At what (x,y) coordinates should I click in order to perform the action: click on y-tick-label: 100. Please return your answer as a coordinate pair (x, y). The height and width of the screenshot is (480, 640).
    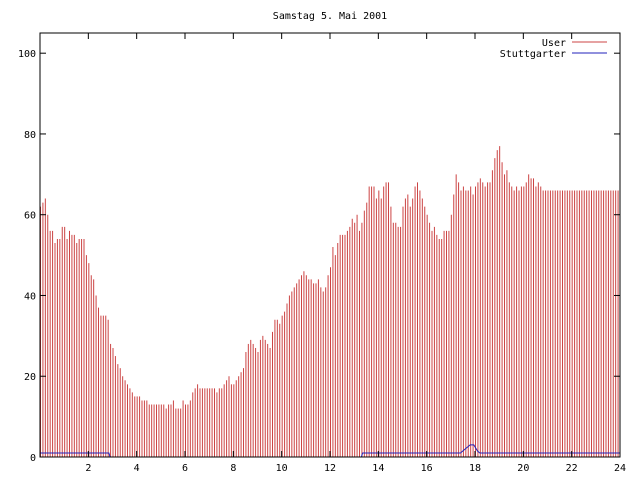
    Looking at the image, I should click on (27, 54).